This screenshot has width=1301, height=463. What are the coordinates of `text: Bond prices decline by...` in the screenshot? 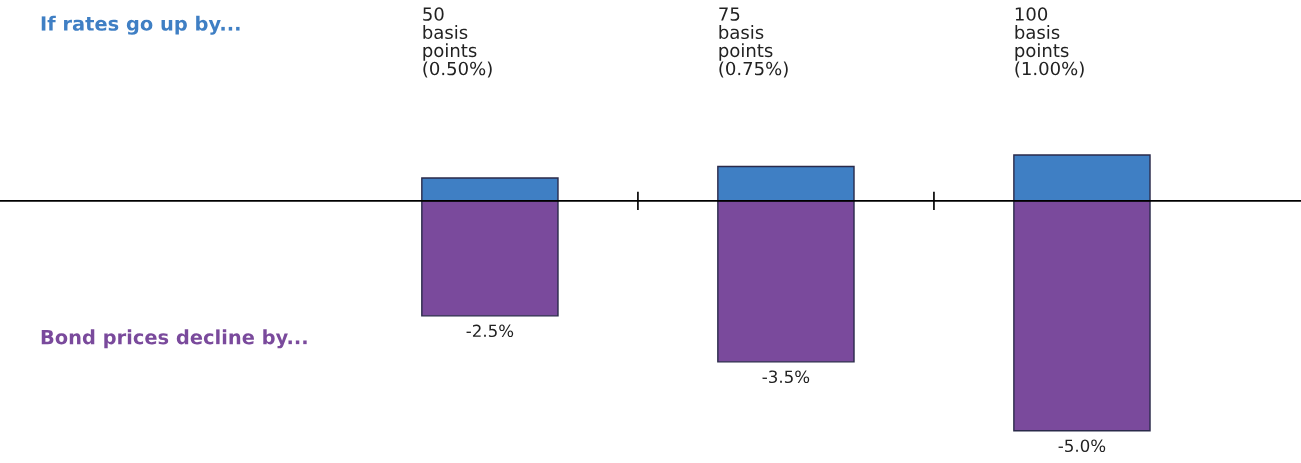 It's located at (174, 339).